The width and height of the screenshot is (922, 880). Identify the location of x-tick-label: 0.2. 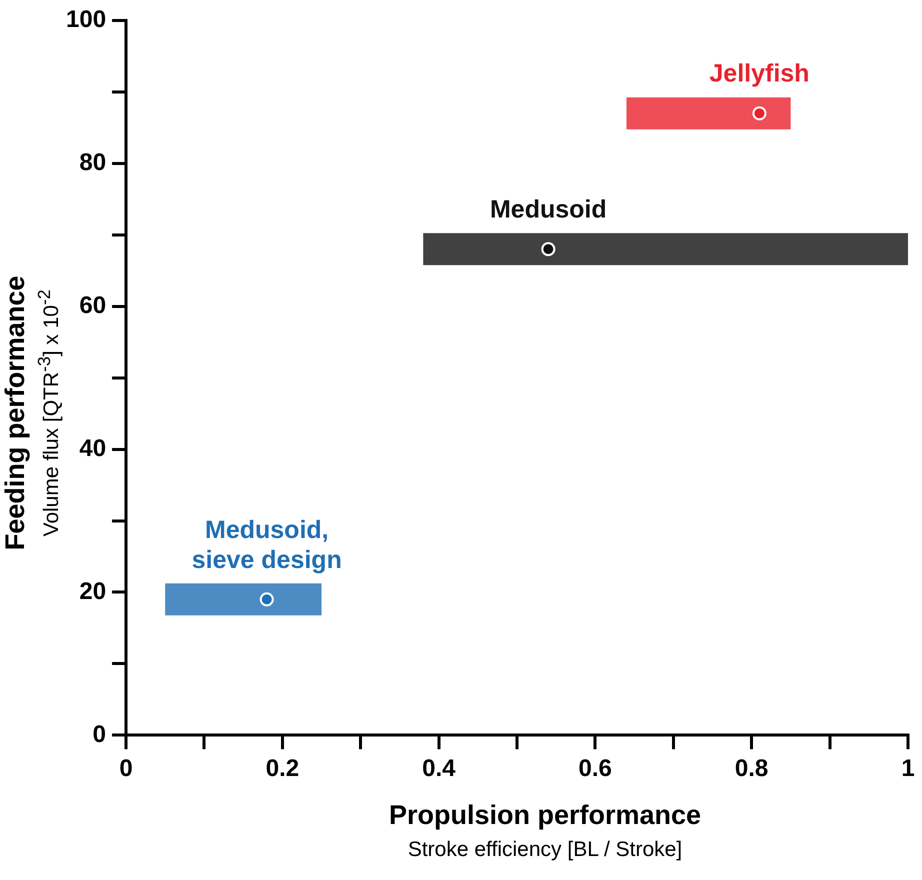
(283, 768).